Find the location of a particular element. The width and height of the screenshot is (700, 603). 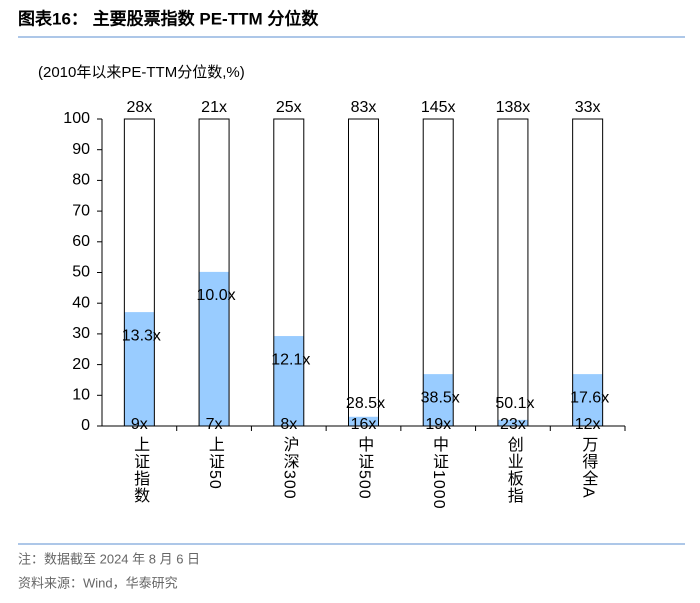

y-tick-label: 60 is located at coordinates (81, 241).